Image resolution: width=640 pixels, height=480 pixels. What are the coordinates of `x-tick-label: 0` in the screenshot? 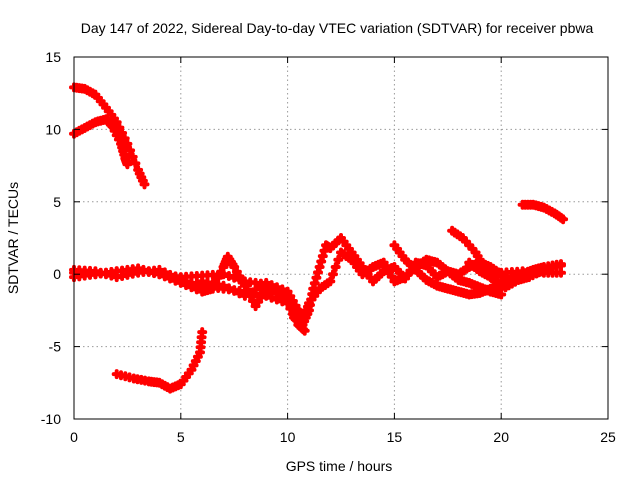 It's located at (74, 437).